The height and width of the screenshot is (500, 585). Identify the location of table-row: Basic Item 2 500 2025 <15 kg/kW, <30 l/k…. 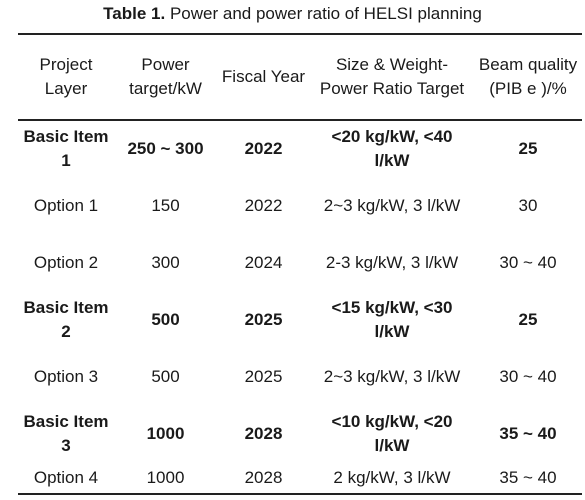
(300, 319).